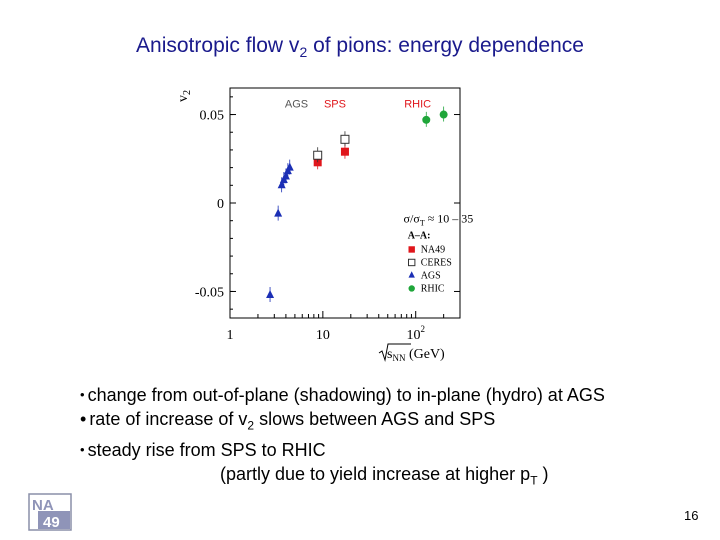  What do you see at coordinates (212, 116) in the screenshot?
I see `y-tick-label: 0.05` at bounding box center [212, 116].